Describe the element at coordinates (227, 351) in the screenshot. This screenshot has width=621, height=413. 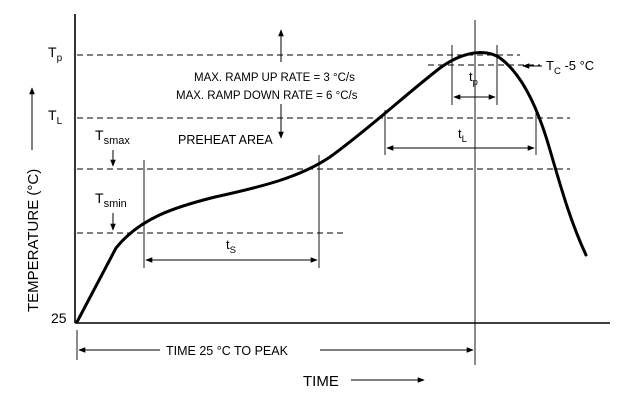
I see `time-to-peak-label: TIME 25 °C TO PEAK` at that location.